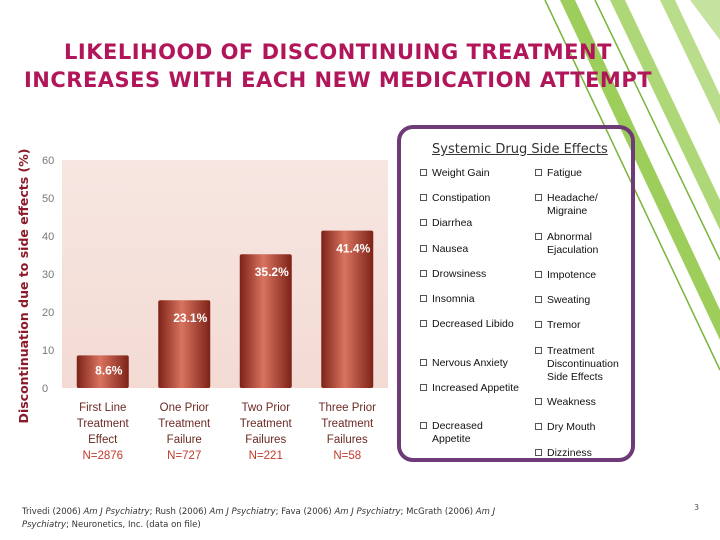  I want to click on bar-value-label: 23.1%, so click(190, 318).